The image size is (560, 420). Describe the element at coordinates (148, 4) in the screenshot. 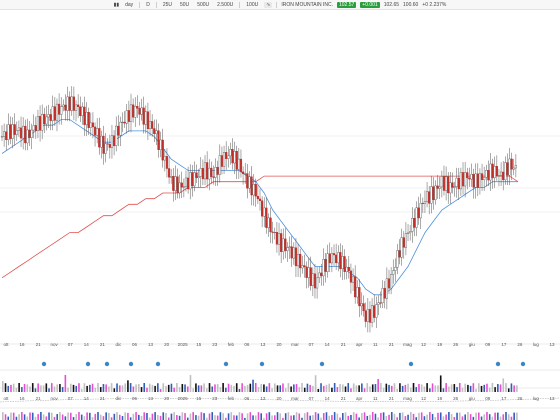

I see `interval-select: D` at that location.